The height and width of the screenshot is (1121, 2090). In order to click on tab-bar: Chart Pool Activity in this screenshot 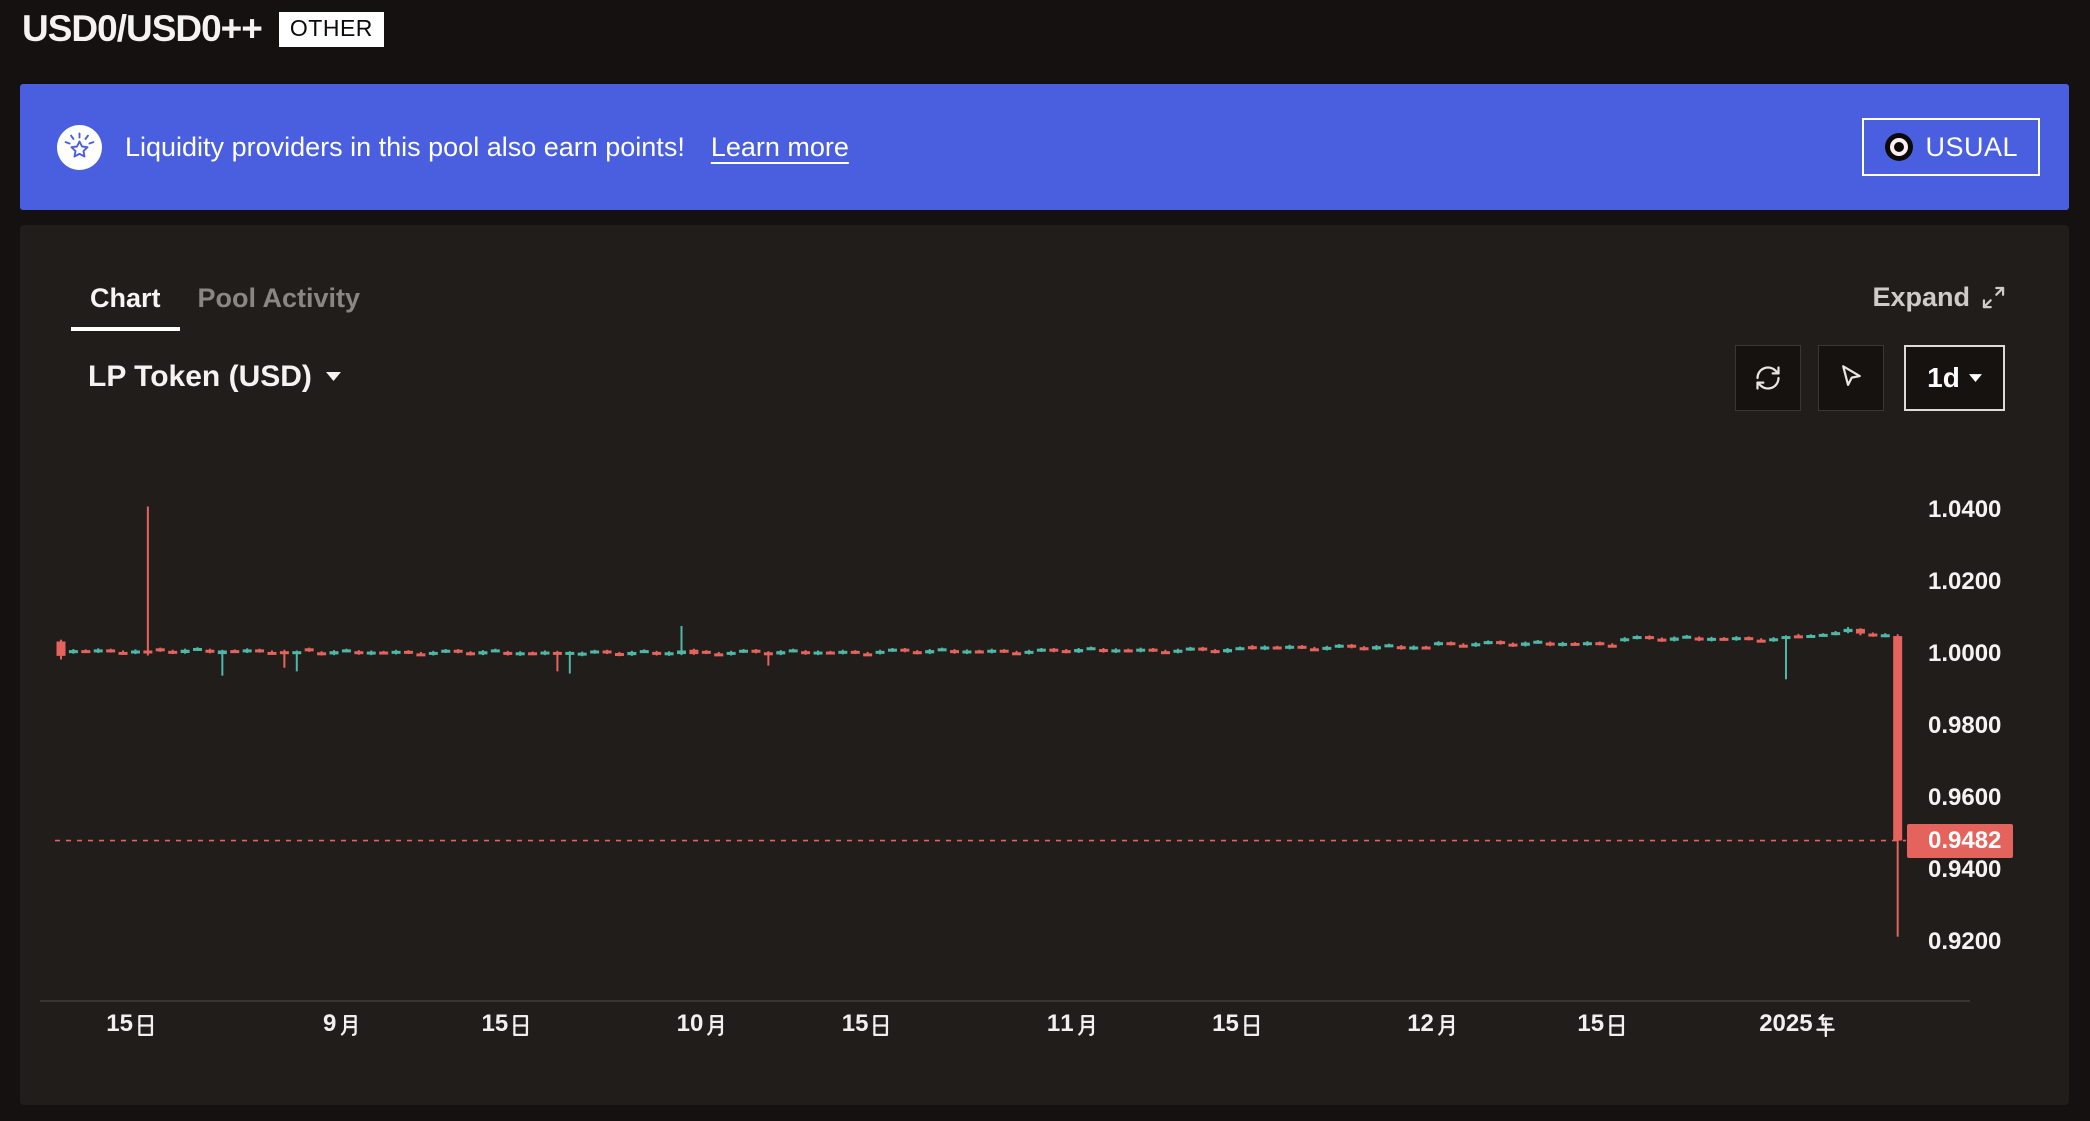, I will do `click(215, 307)`.